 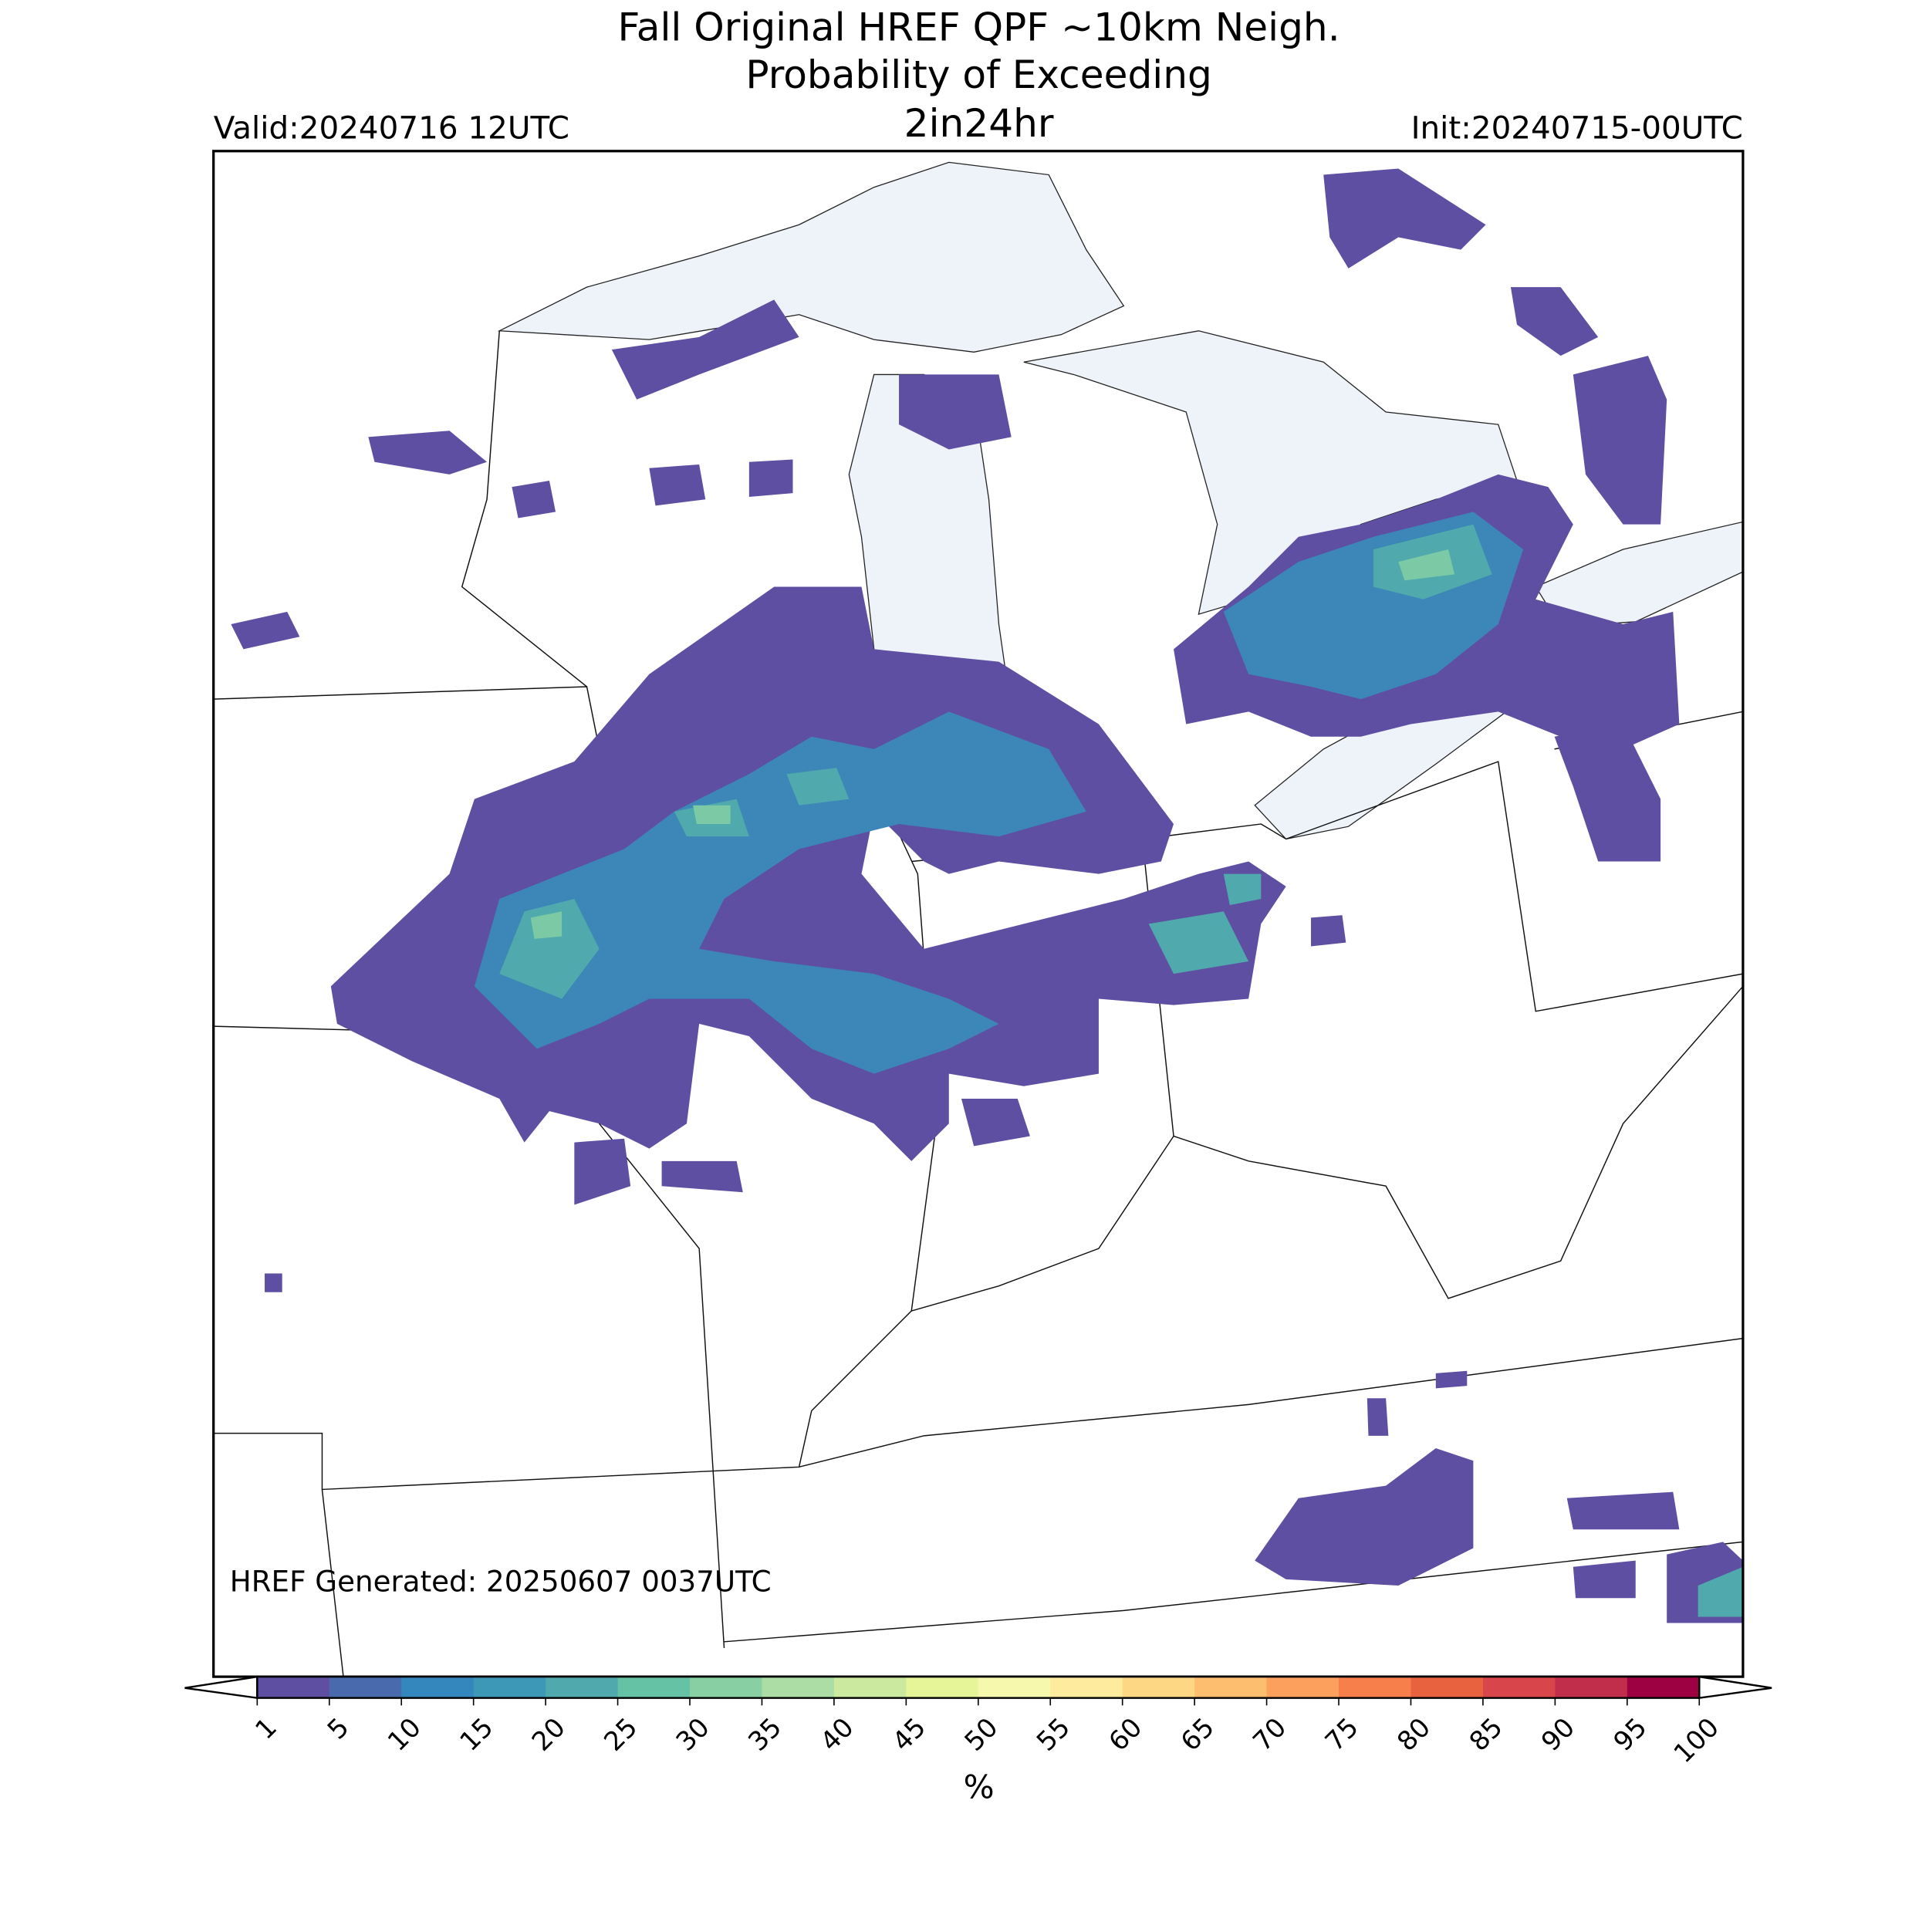 I want to click on colorbar-tick-label: 70, so click(x=1269, y=1735).